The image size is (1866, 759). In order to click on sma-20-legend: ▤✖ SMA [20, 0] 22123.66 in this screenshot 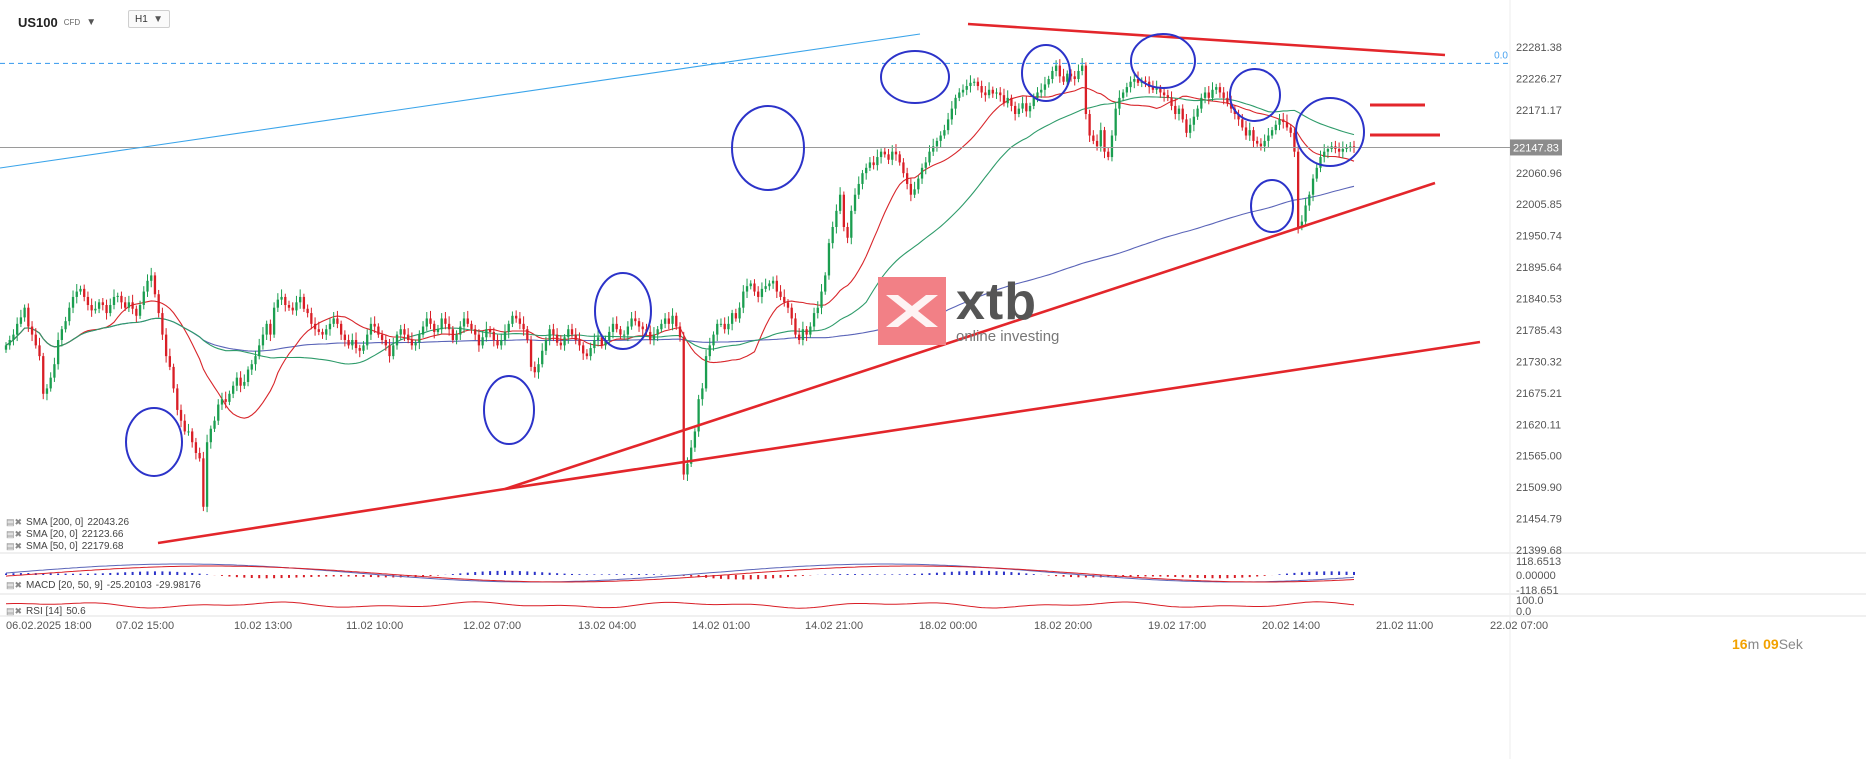, I will do `click(64, 534)`.